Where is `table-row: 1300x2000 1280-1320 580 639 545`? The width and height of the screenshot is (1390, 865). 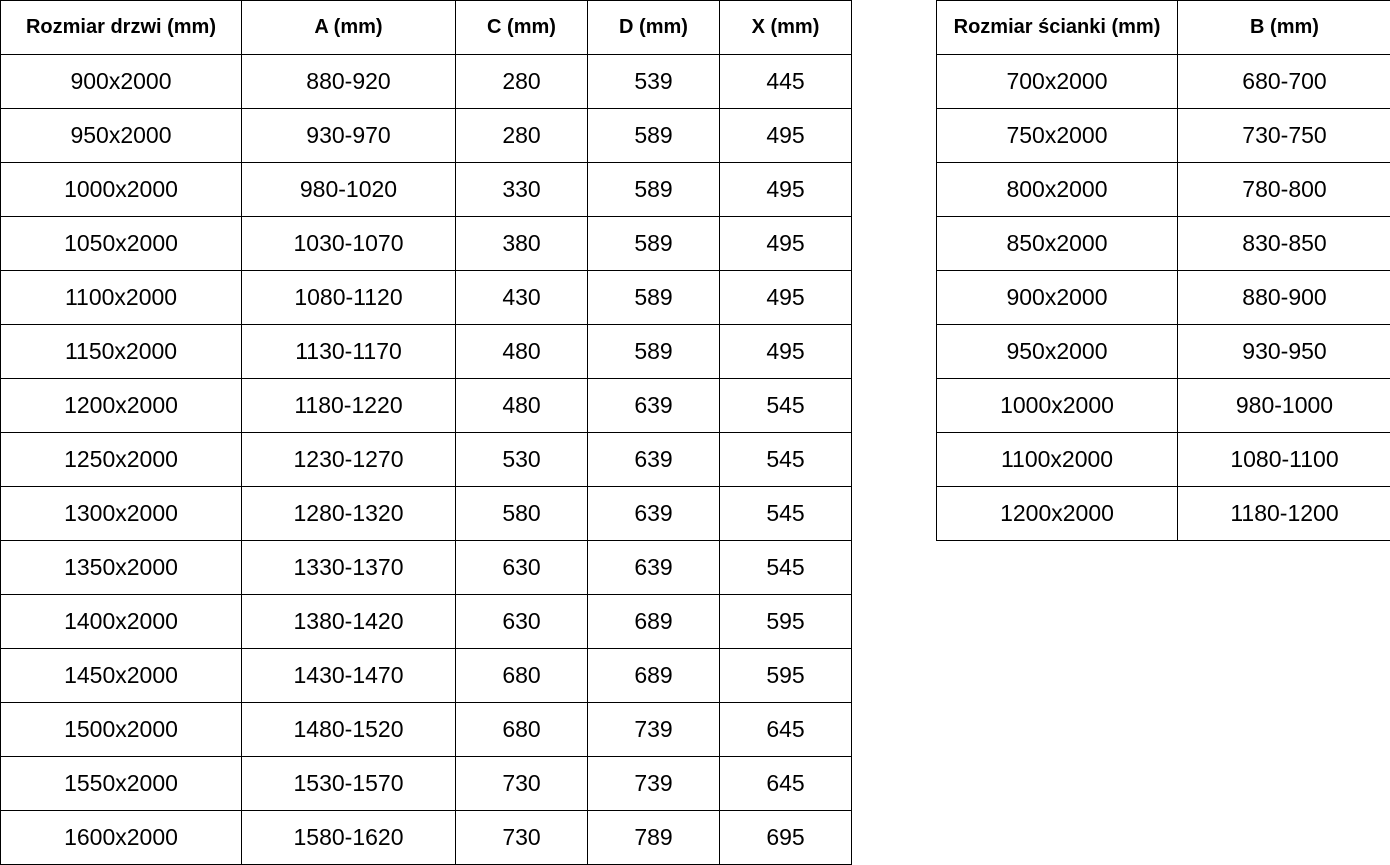
table-row: 1300x2000 1280-1320 580 639 545 is located at coordinates (426, 513).